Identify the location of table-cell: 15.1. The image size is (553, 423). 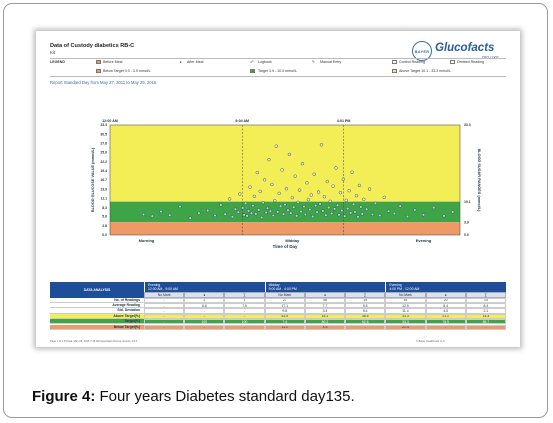
(325, 316).